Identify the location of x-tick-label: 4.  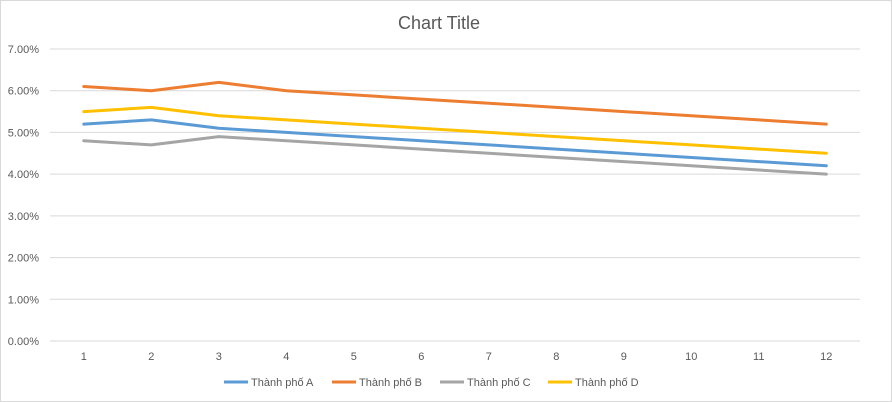
(286, 357).